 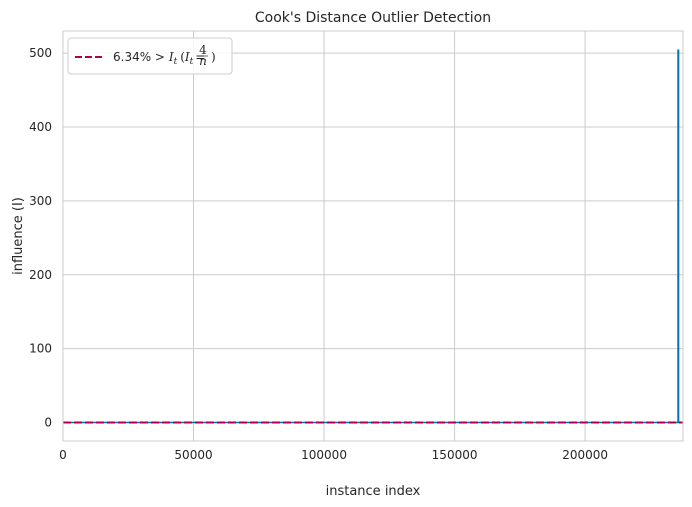 I want to click on legend-main-text: 6.34% >, so click(x=141, y=57).